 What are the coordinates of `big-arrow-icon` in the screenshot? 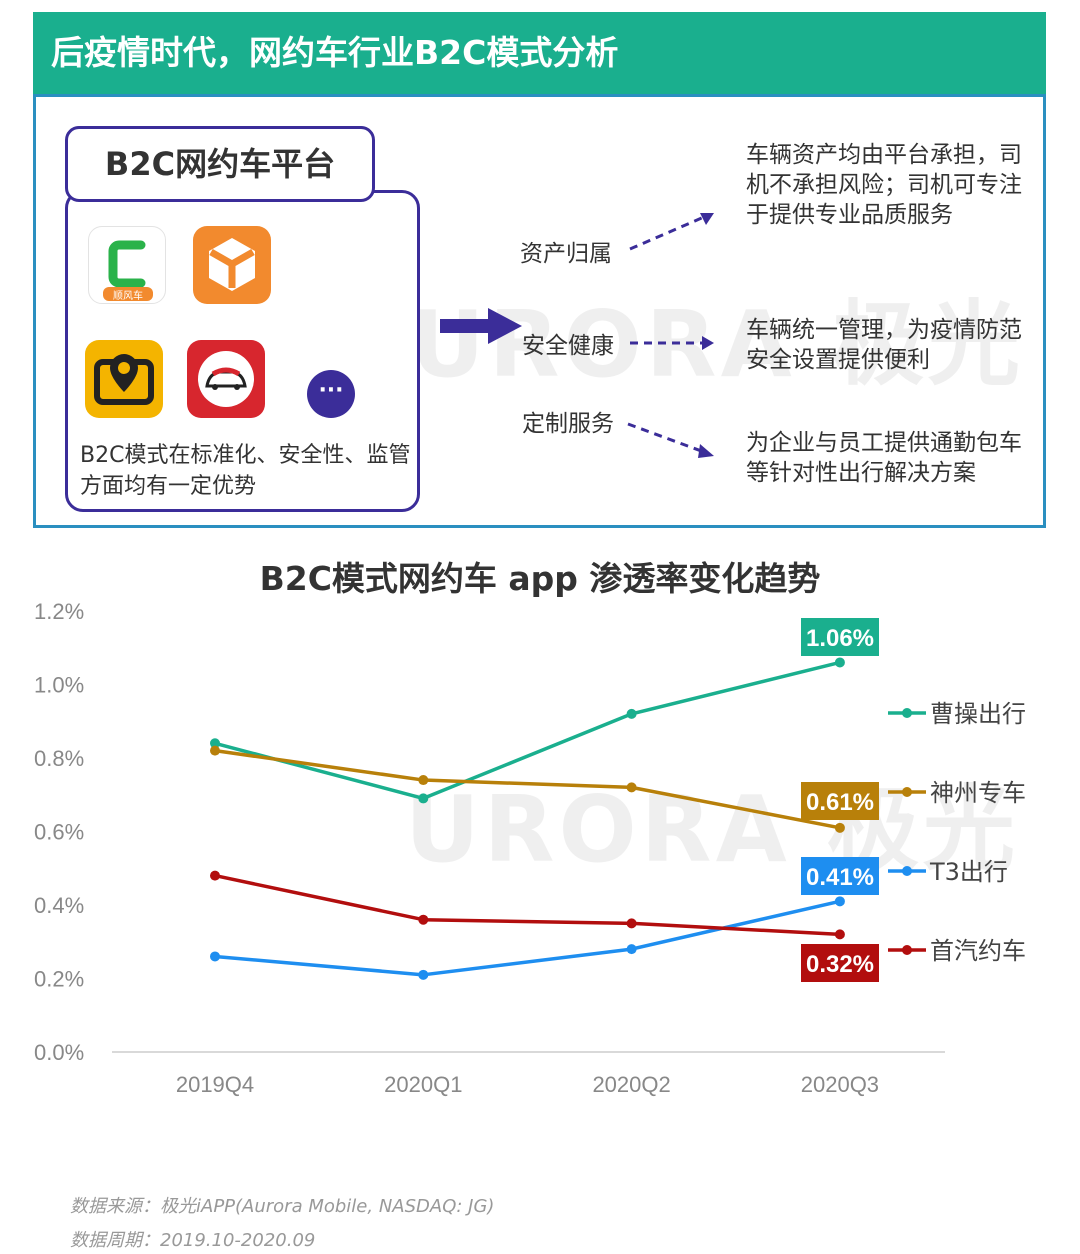 It's located at (481, 326).